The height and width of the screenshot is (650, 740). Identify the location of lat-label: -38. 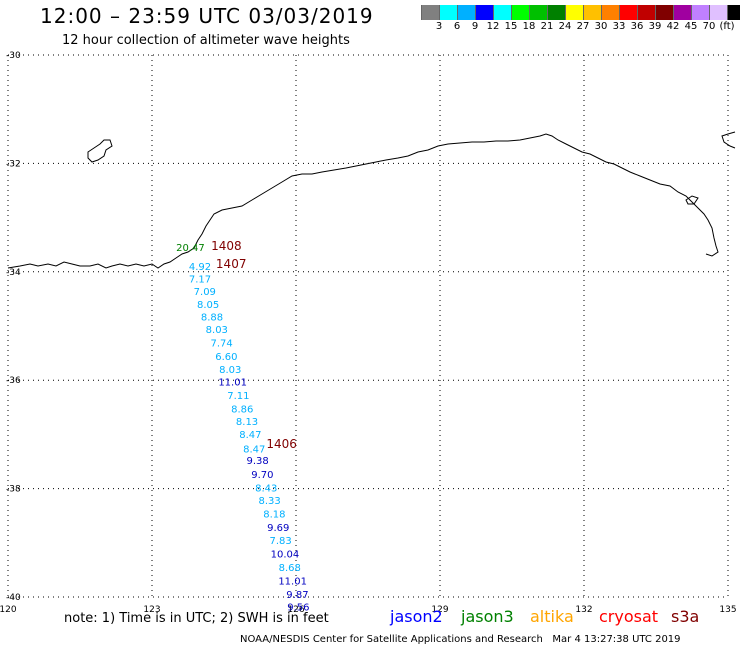
(13, 490).